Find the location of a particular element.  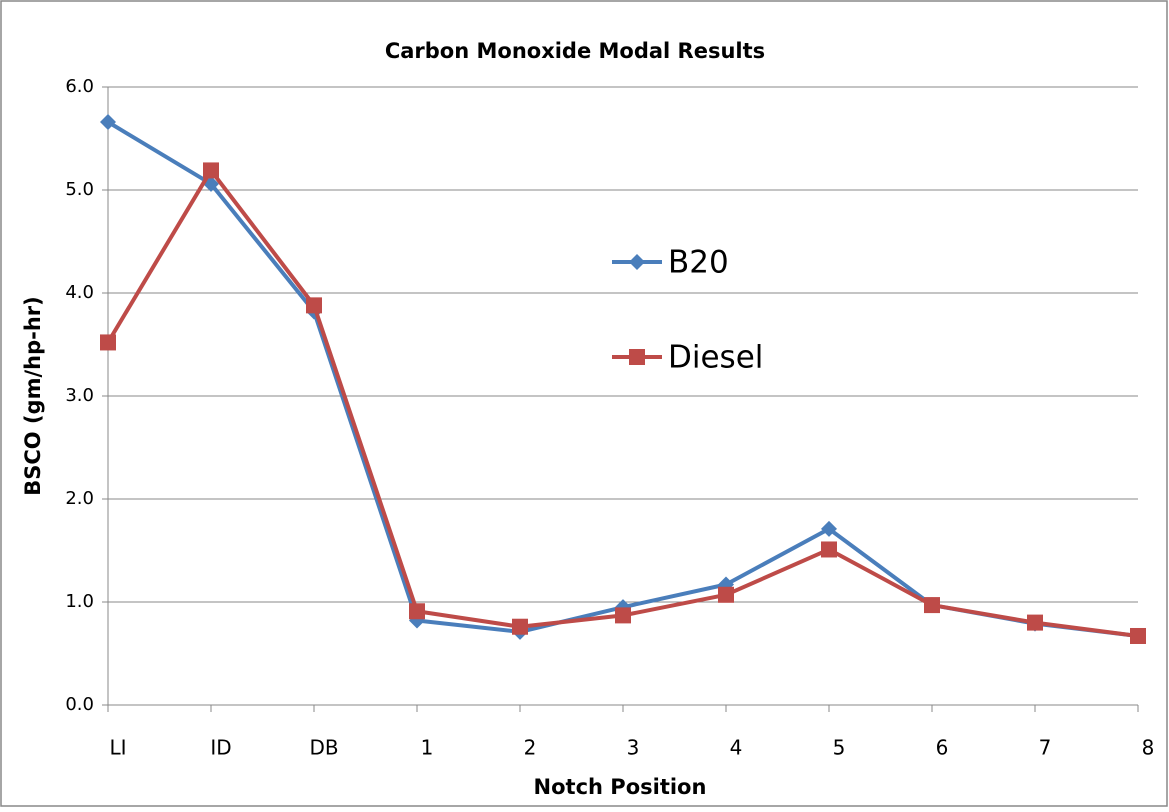

x-tick-label: DB is located at coordinates (323, 748).